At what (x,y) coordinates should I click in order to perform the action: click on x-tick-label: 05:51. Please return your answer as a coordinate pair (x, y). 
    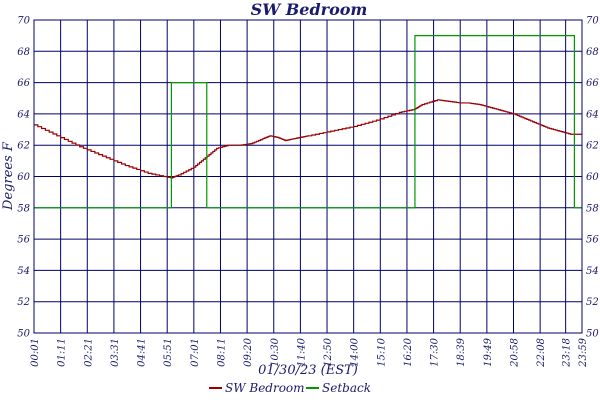
    Looking at the image, I should click on (168, 352).